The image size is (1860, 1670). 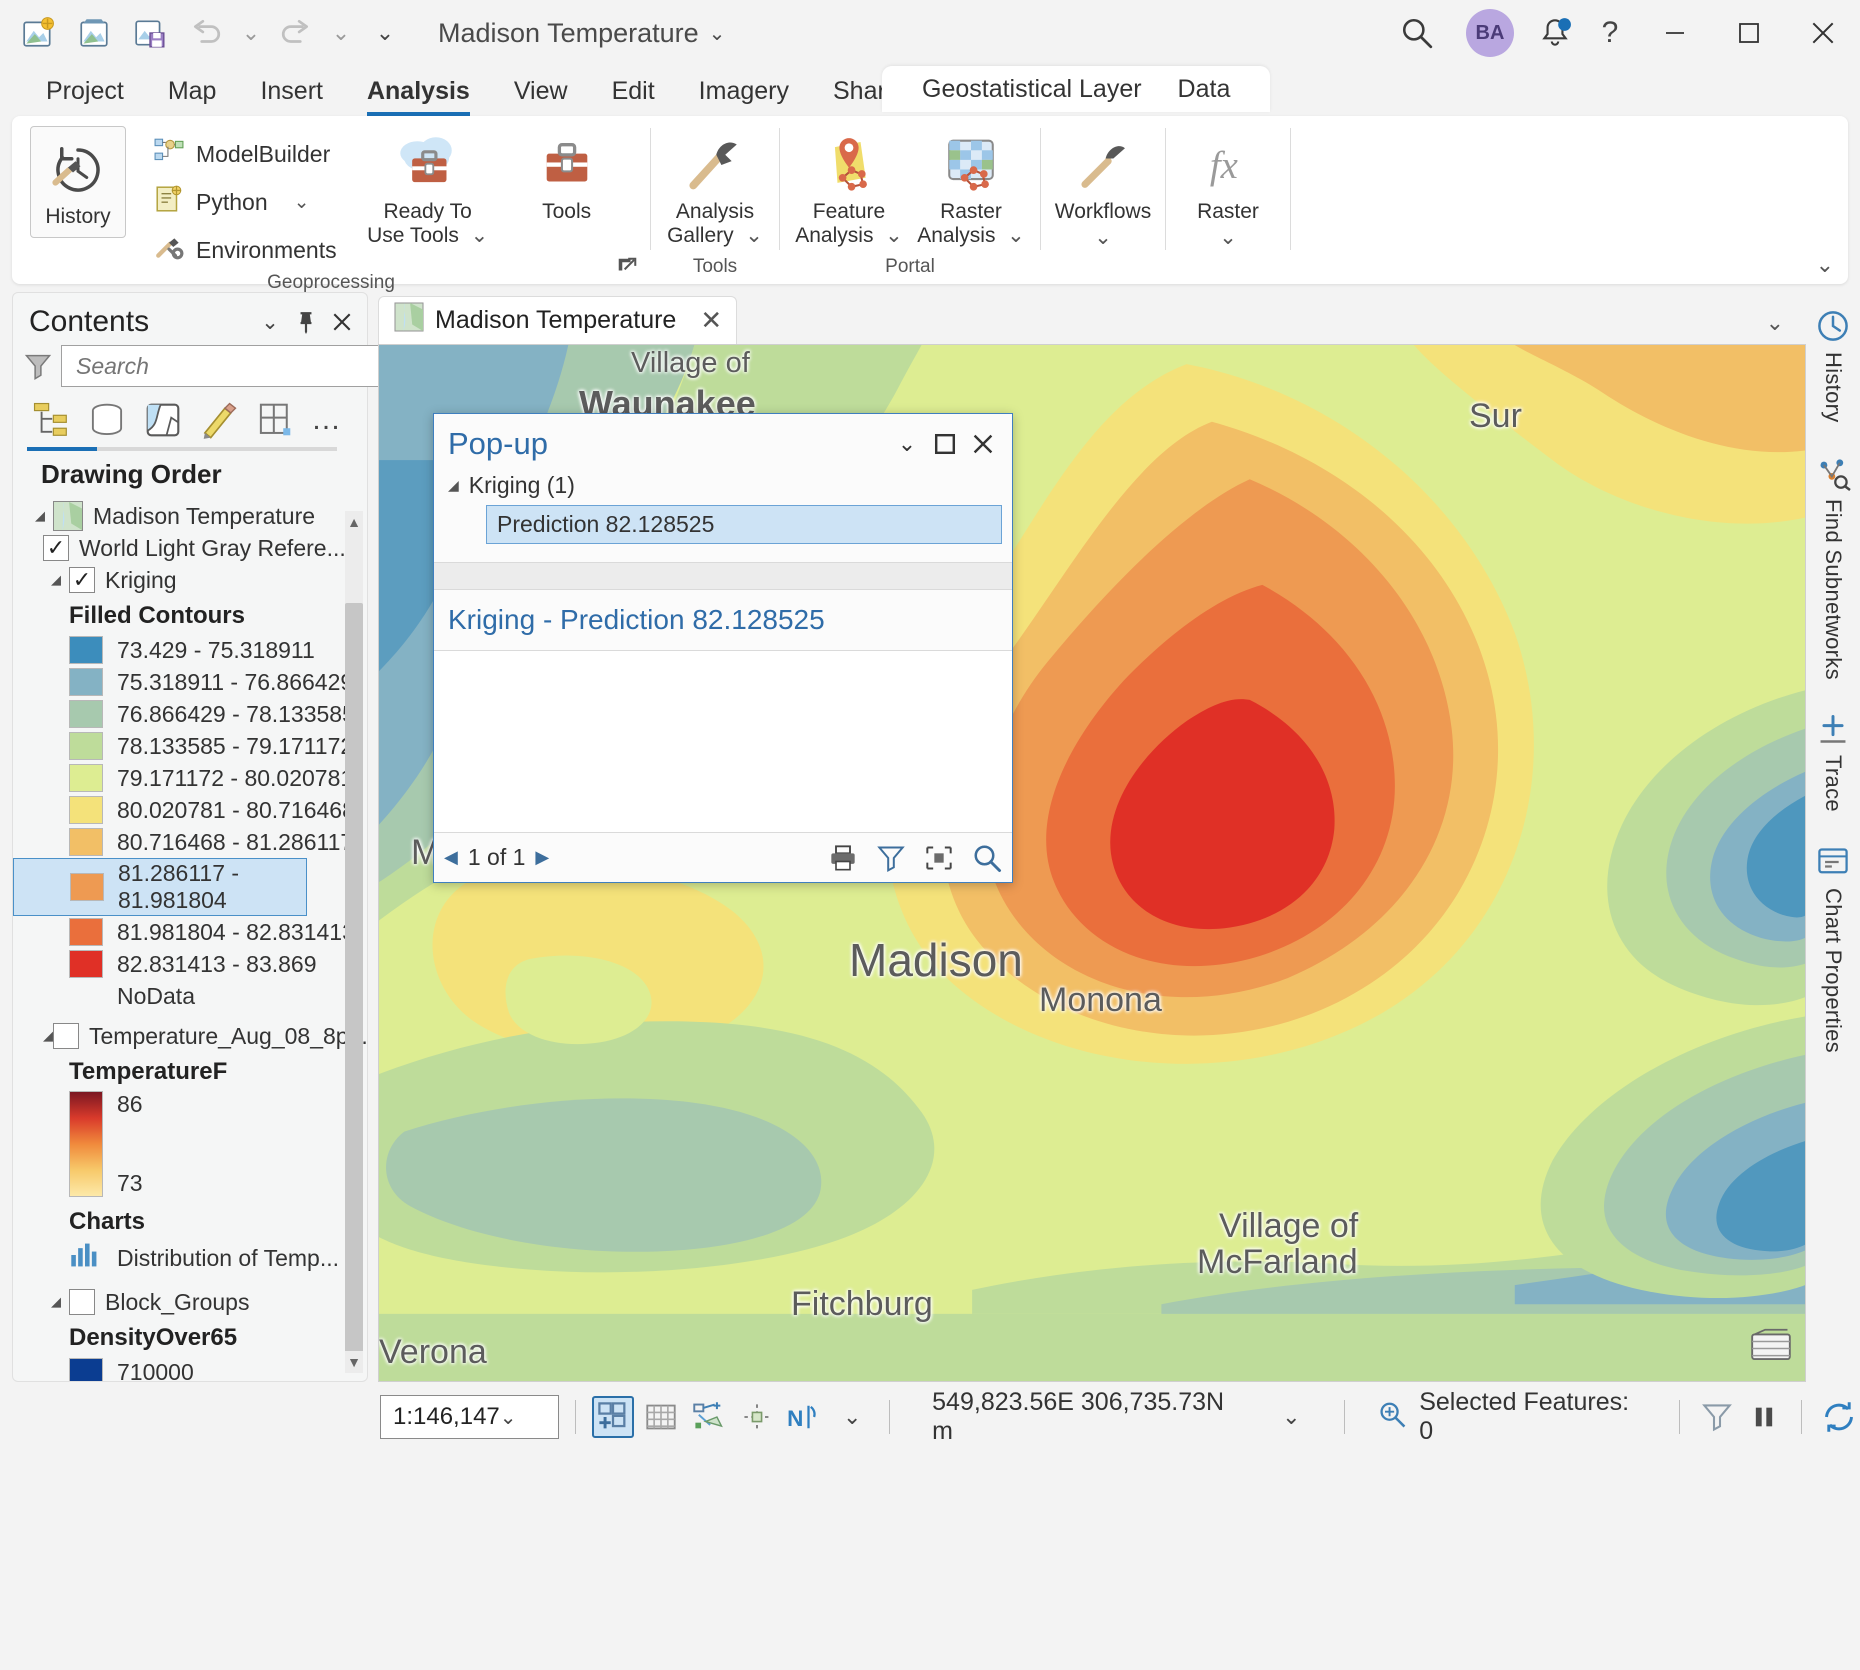 What do you see at coordinates (1228, 238) in the screenshot?
I see `raster-fx-dropdown-icon: ⌄` at bounding box center [1228, 238].